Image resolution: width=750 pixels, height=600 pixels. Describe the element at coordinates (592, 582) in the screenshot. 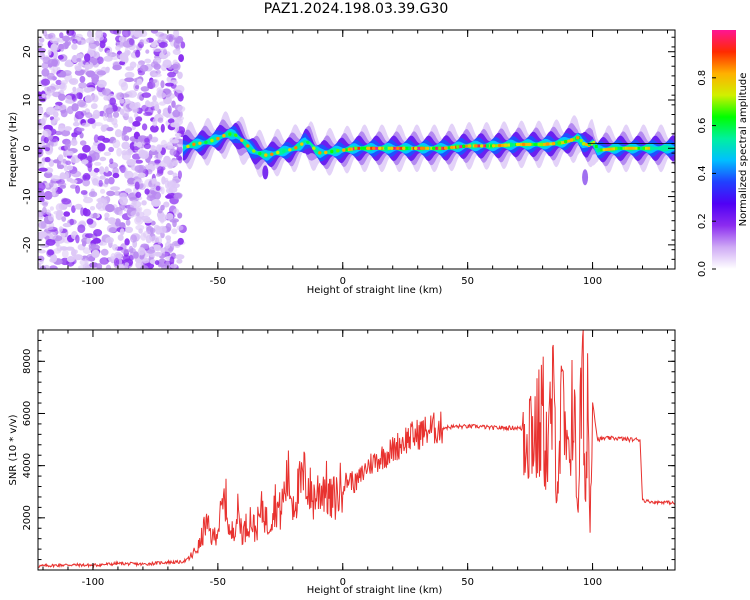

I see `x-tick-label: 100` at that location.